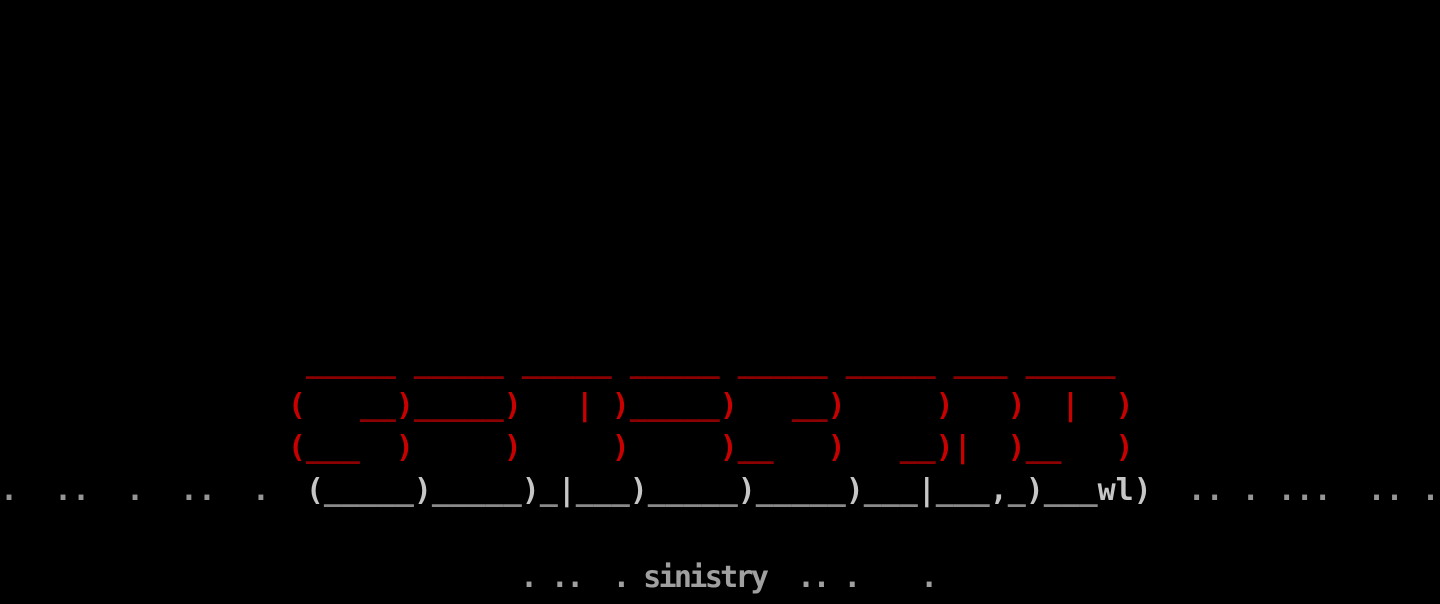  I want to click on banner-segment: .. . ... .. ., so click(1313, 491).